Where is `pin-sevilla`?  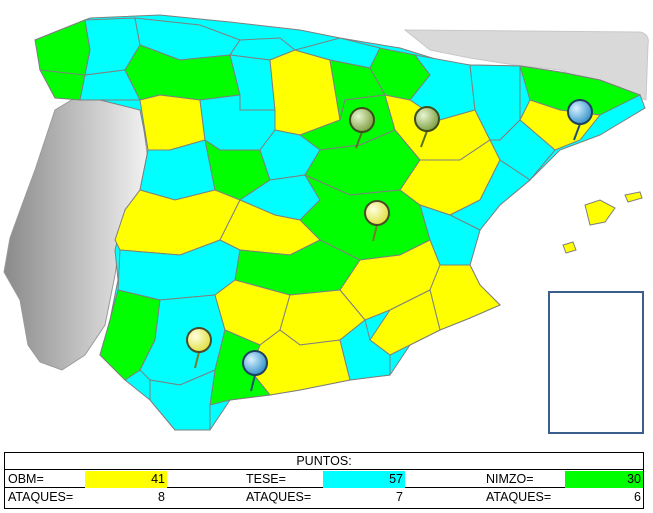 pin-sevilla is located at coordinates (199, 348).